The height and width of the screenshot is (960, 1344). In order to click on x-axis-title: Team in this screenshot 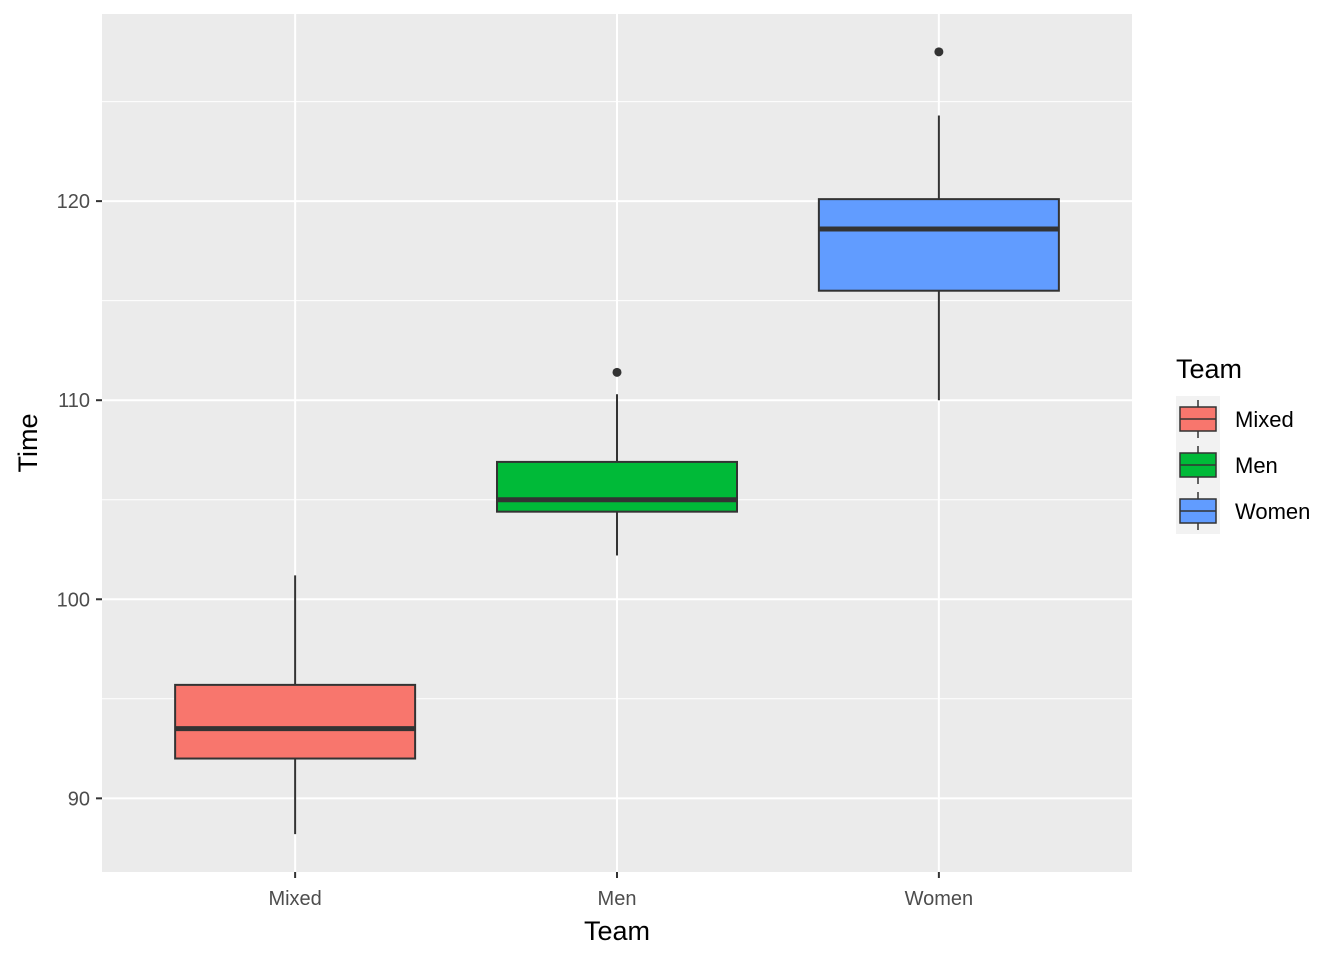, I will do `click(617, 931)`.